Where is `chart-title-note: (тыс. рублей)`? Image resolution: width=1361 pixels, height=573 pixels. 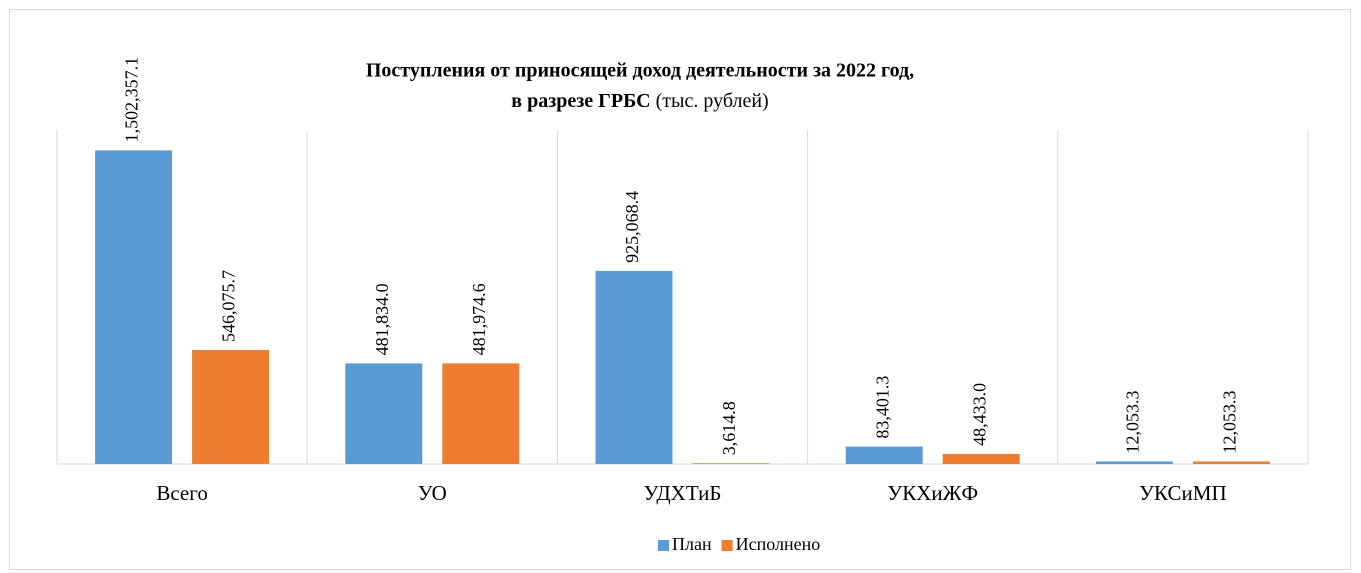
chart-title-note: (тыс. рублей) is located at coordinates (712, 101).